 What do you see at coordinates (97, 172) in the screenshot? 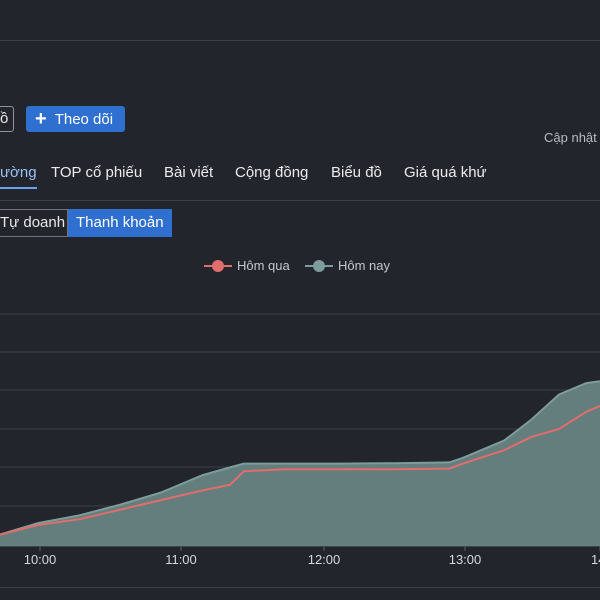
I see `tab-top-stocks: TOP cổ phiếu` at bounding box center [97, 172].